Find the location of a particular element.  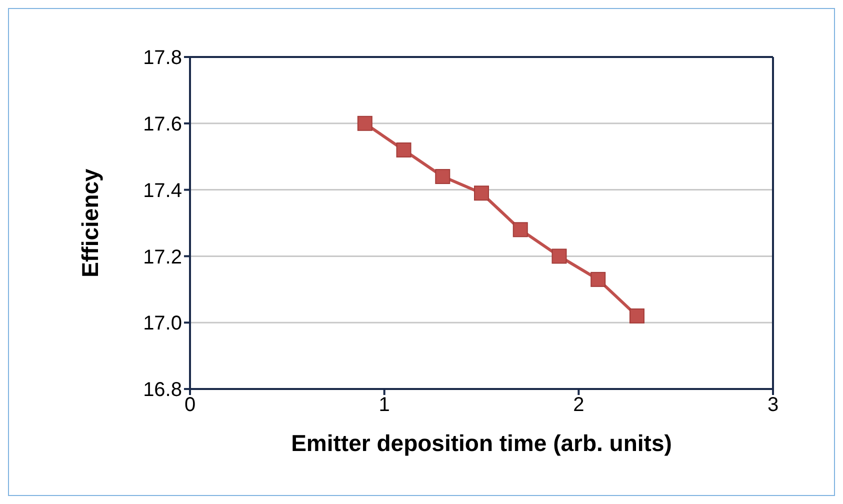

y-tick-label: 17.8 is located at coordinates (162, 58).